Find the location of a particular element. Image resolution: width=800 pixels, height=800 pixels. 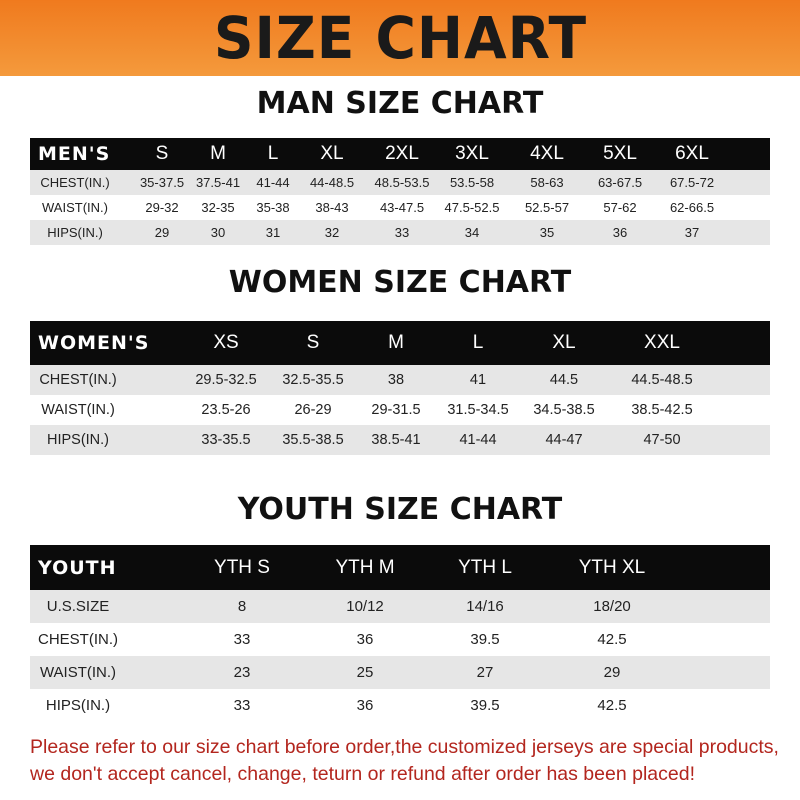

measurement-cell: 58-63 is located at coordinates (547, 182).